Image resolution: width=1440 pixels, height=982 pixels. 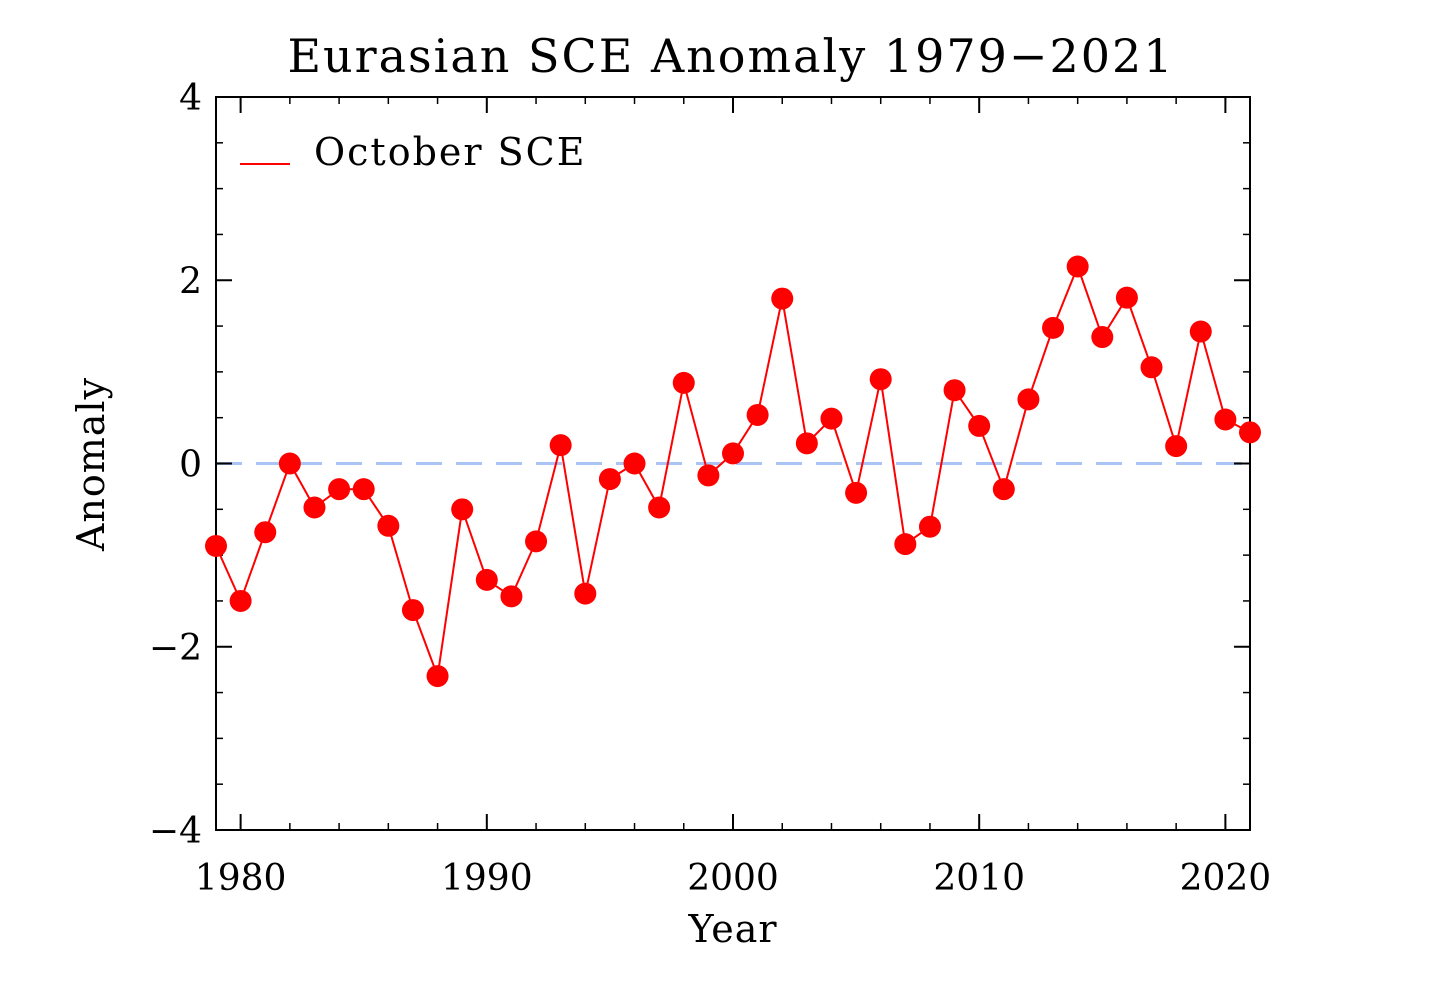 I want to click on y-axis-label: Anomaly, so click(x=91, y=464).